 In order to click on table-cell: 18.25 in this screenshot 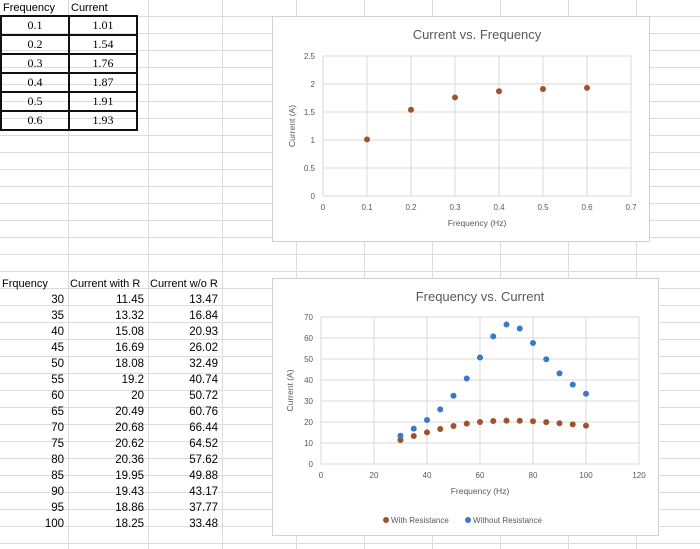, I will do `click(129, 524)`.